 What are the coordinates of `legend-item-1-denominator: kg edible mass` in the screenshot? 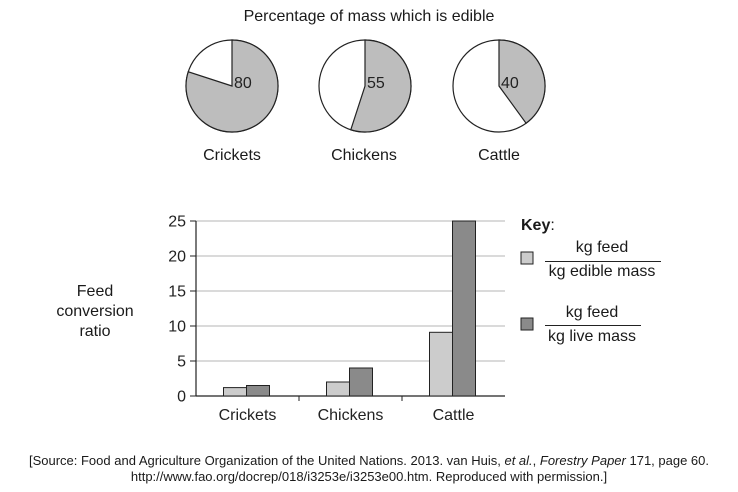 It's located at (602, 271).